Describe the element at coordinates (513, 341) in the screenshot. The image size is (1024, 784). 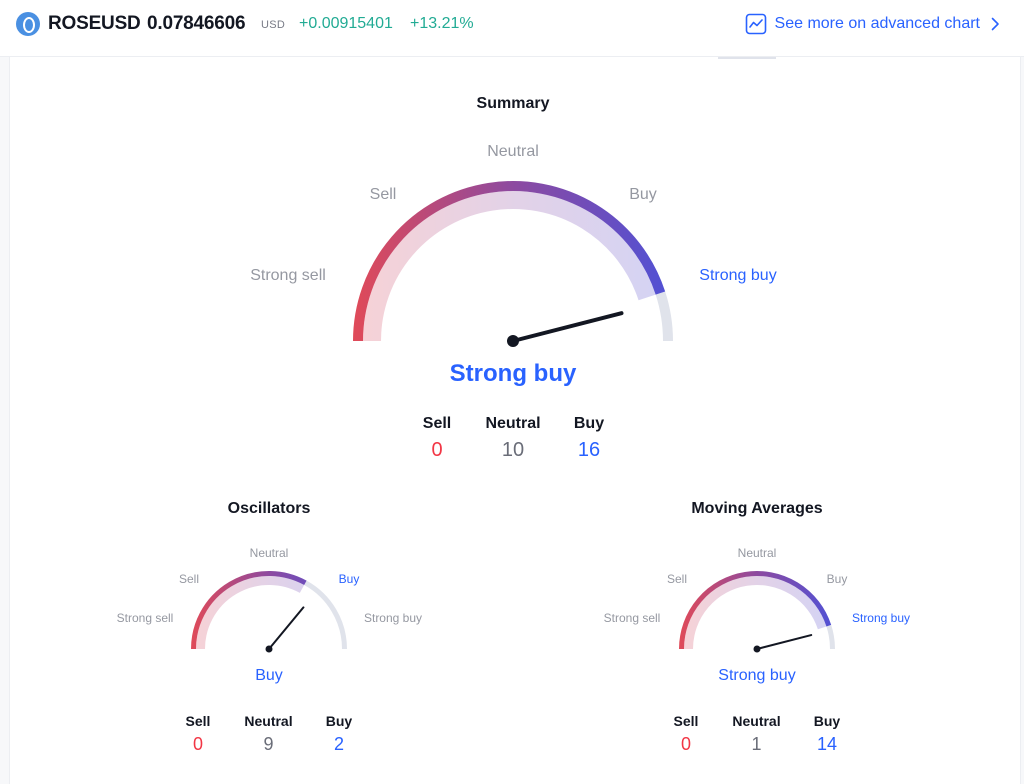
I see `summary-gauge-needle-hub` at that location.